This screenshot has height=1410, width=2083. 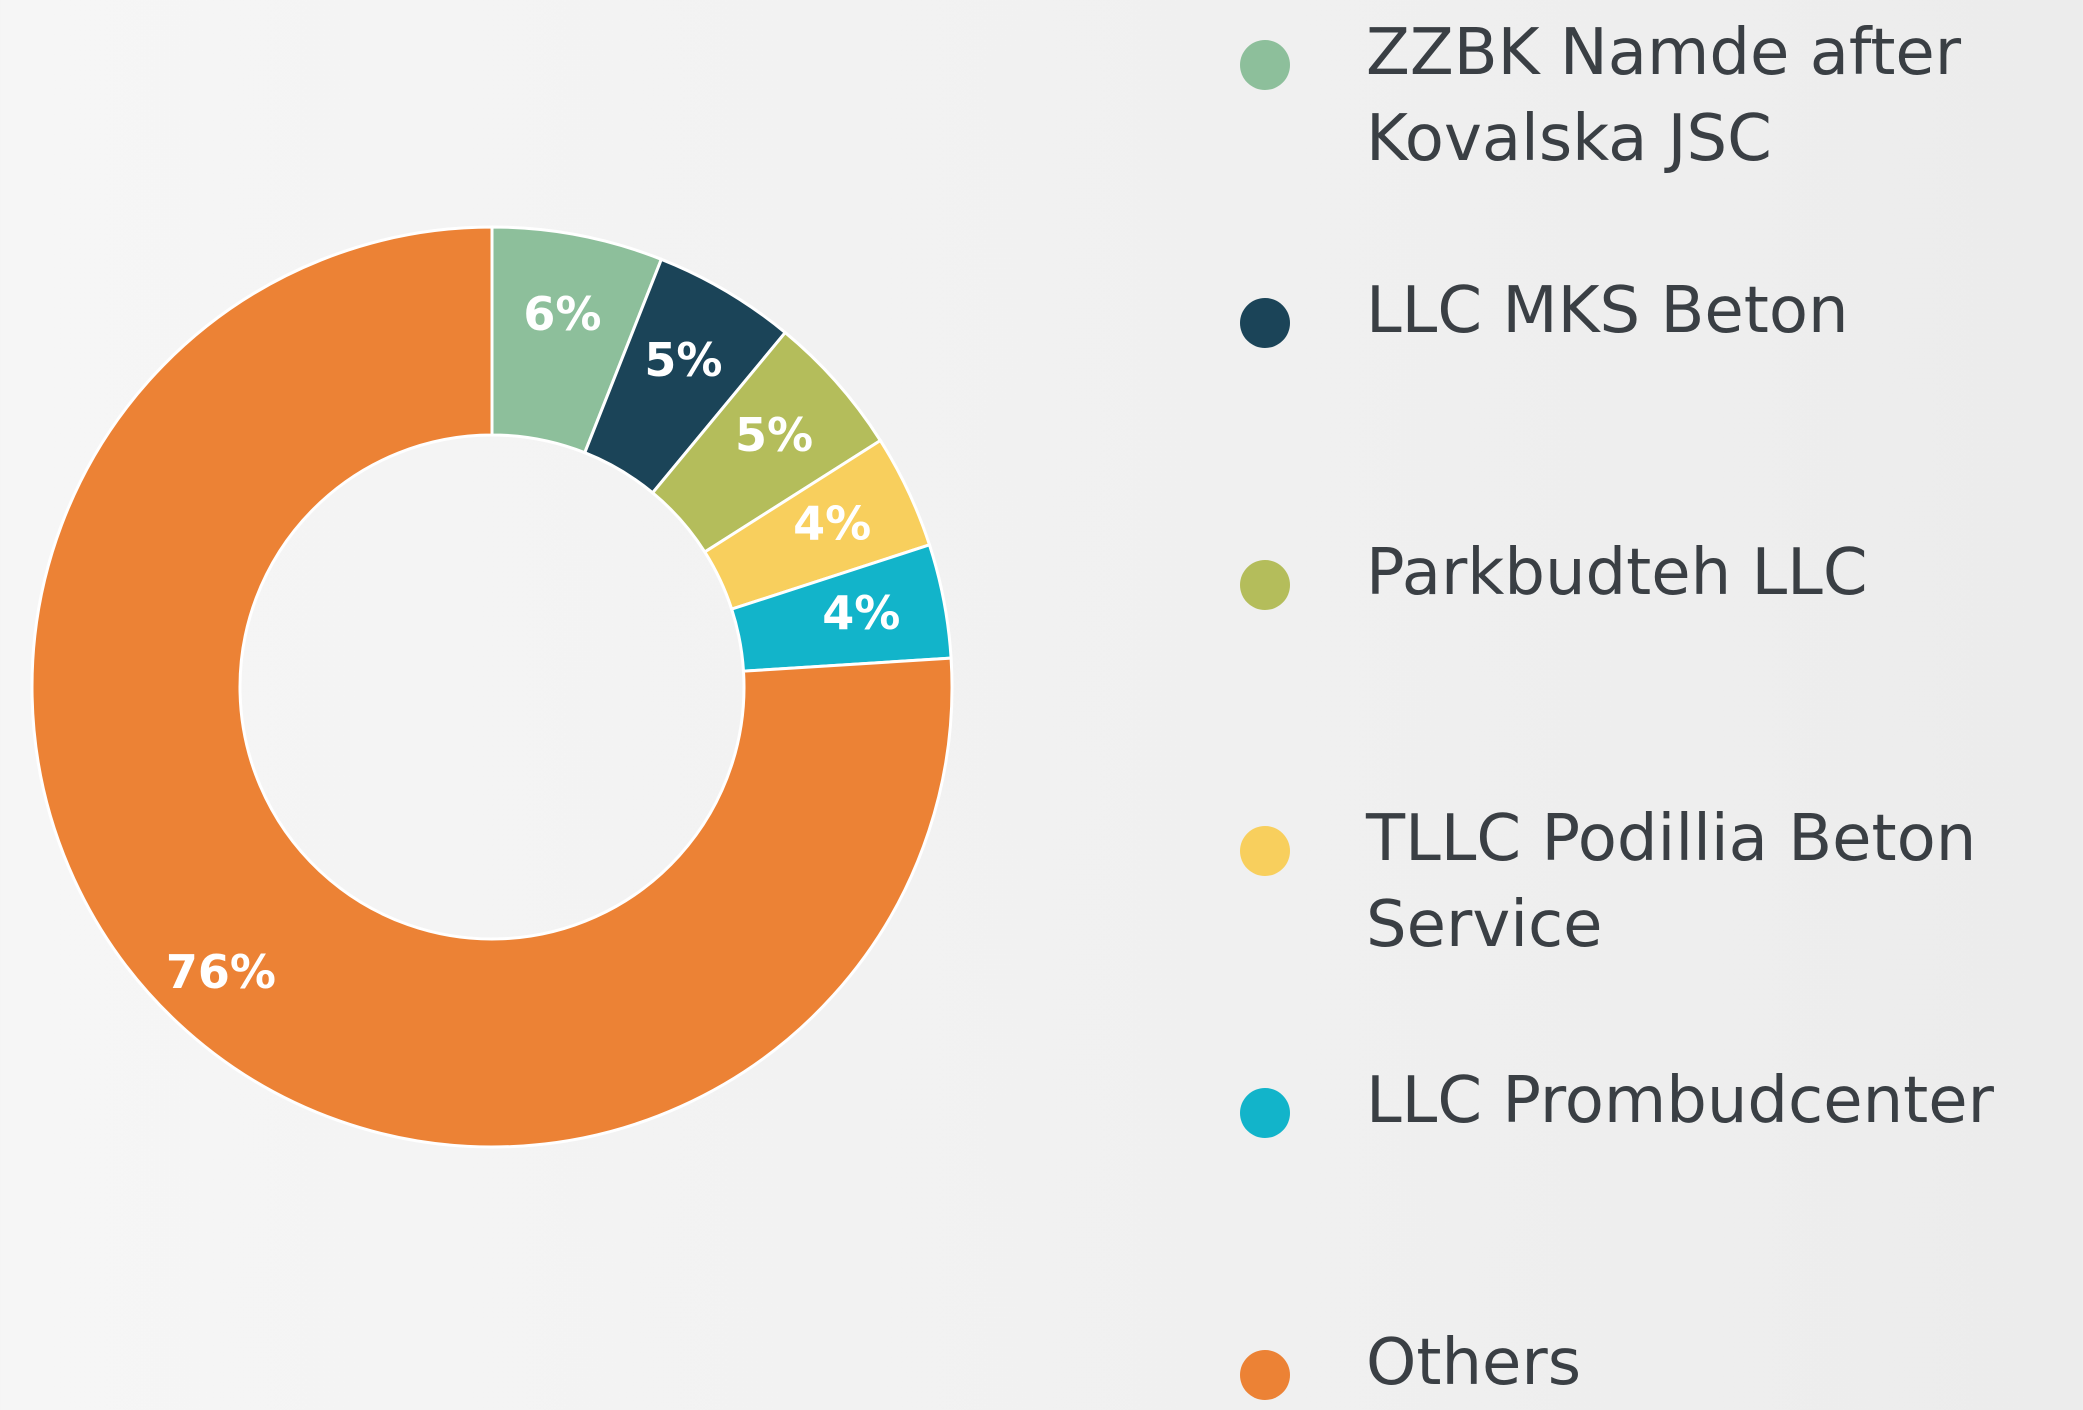 I want to click on legend-item: LLC Prombudcenter, so click(x=1655, y=1103).